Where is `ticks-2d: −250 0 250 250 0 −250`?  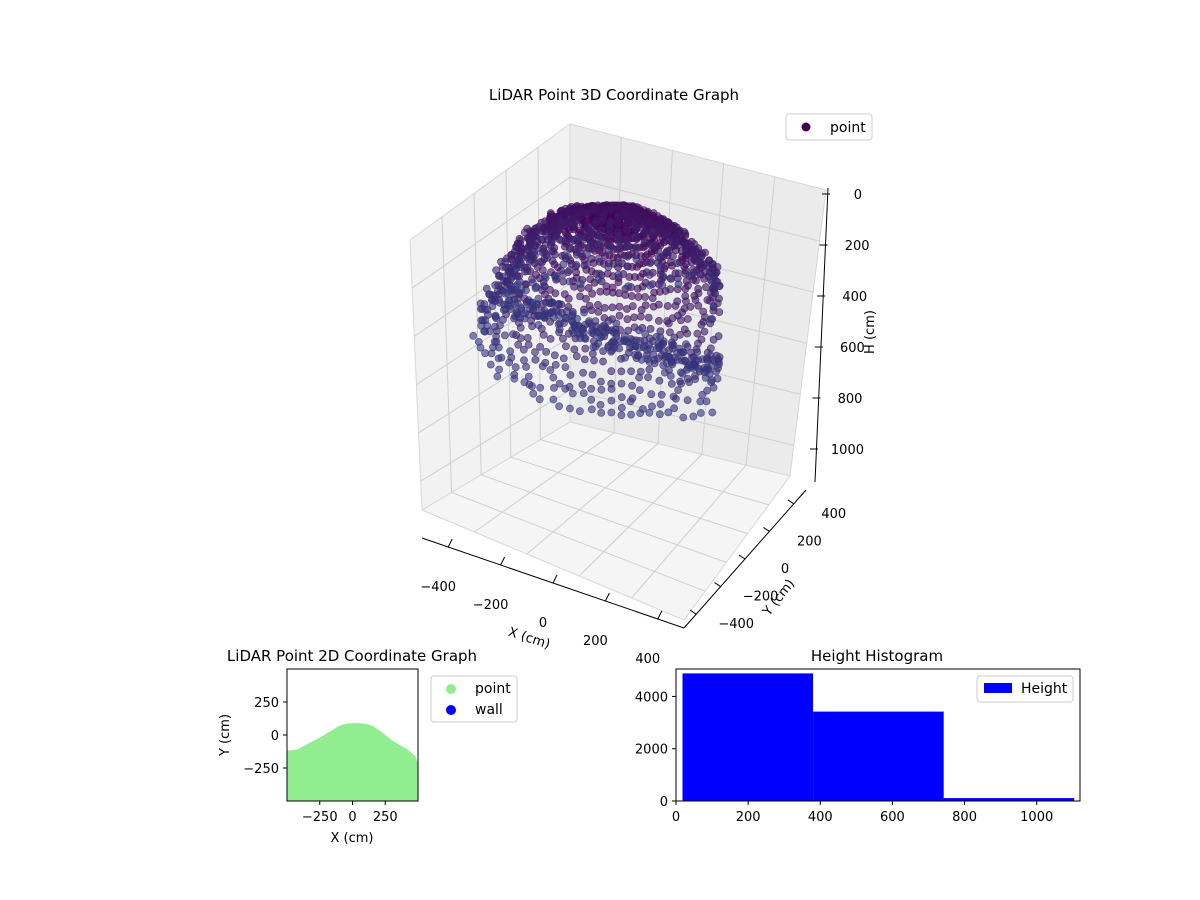
ticks-2d: −250 0 250 250 0 −250 is located at coordinates (320, 760).